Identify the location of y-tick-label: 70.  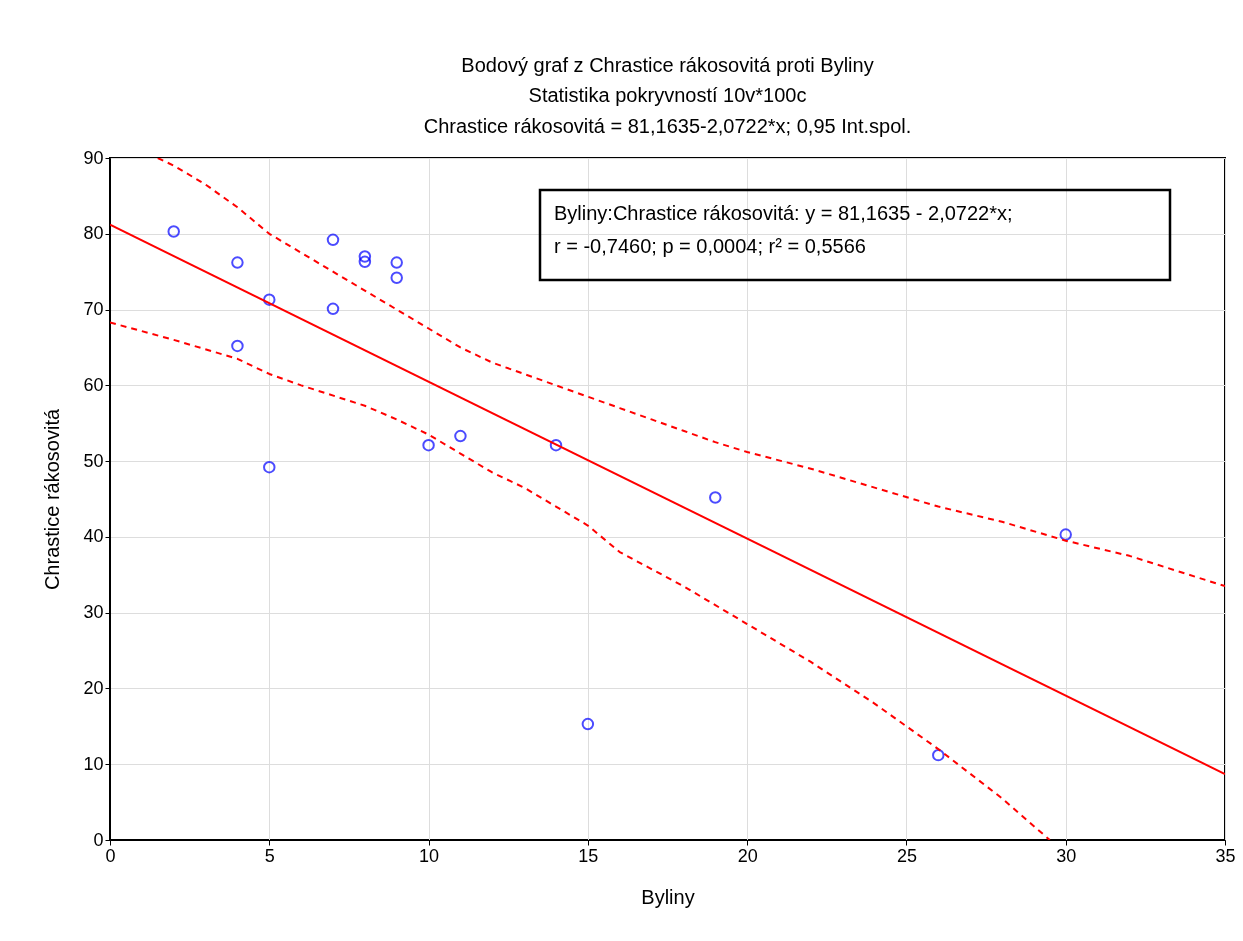
(93, 309).